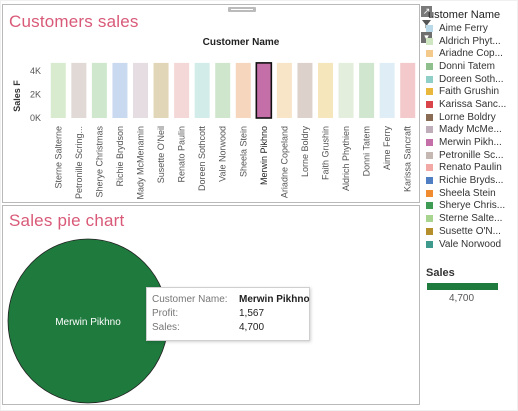 The height and width of the screenshot is (411, 518). I want to click on legend-item: Donni Tatem, so click(472, 66).